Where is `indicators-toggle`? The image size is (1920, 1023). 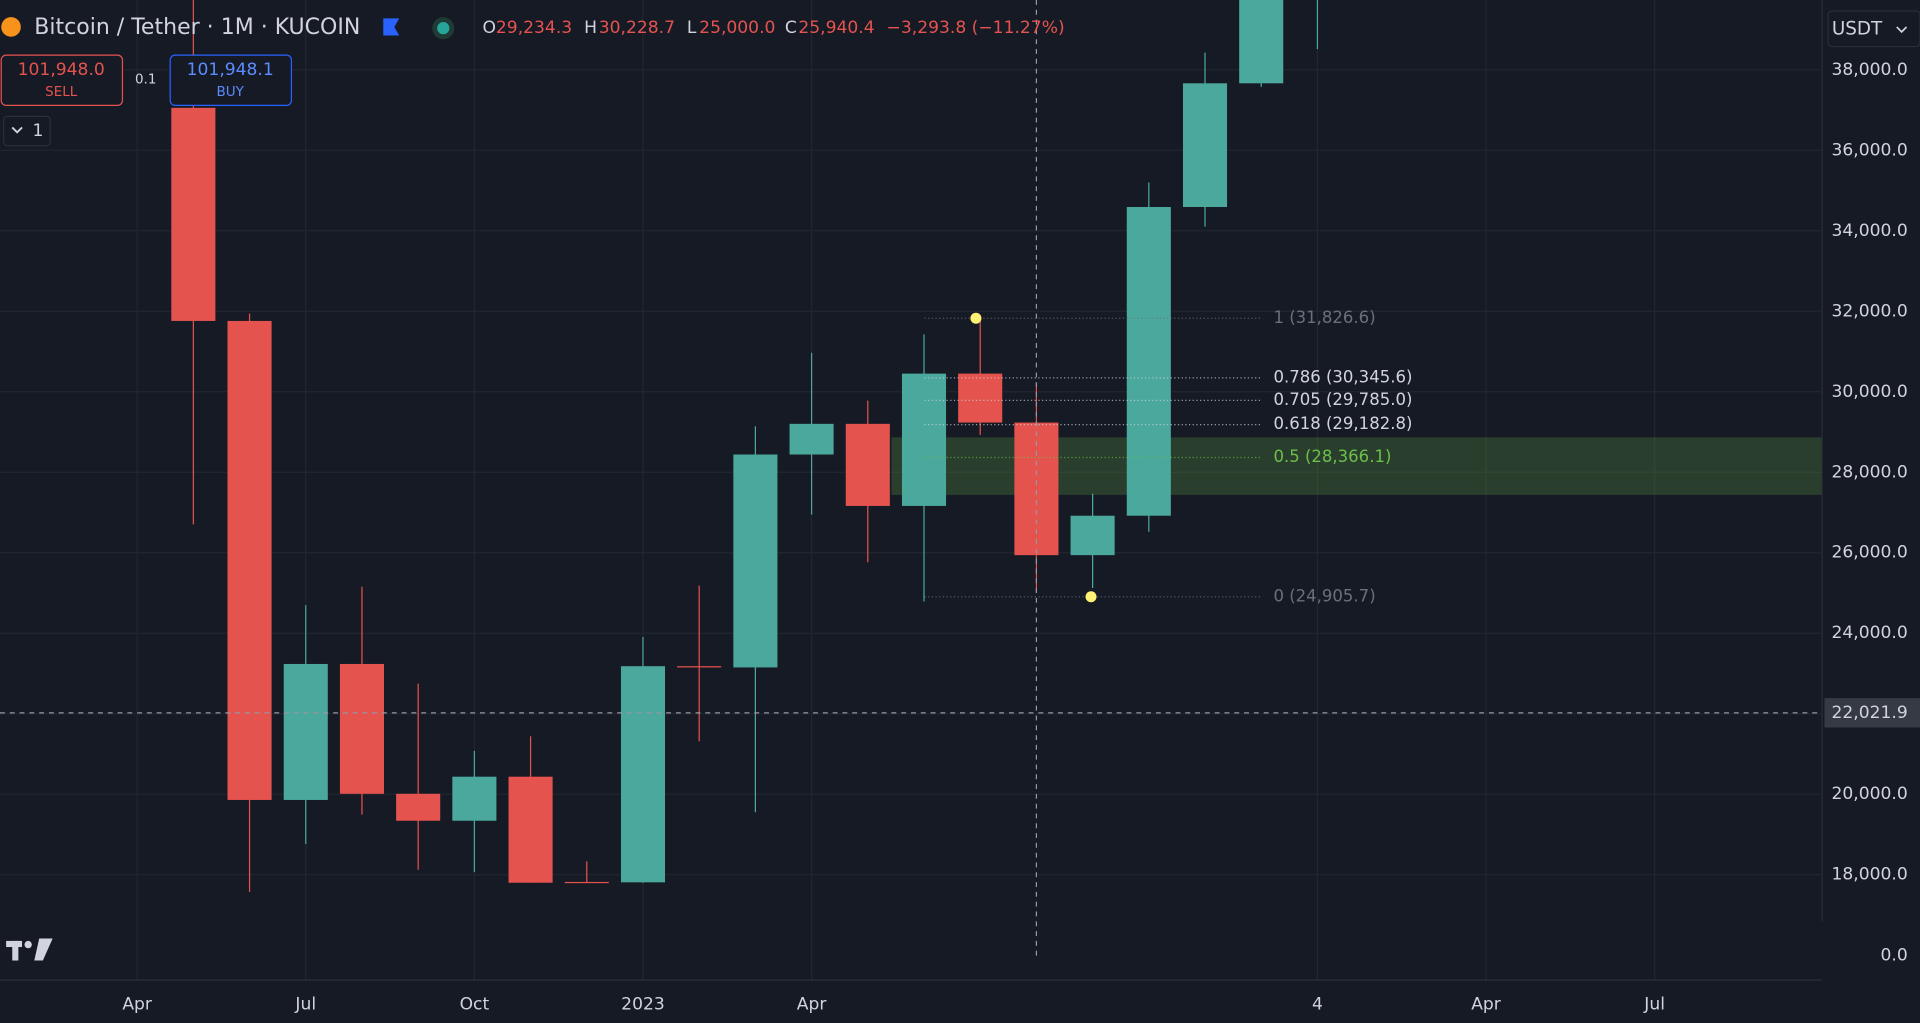
indicators-toggle is located at coordinates (27, 131).